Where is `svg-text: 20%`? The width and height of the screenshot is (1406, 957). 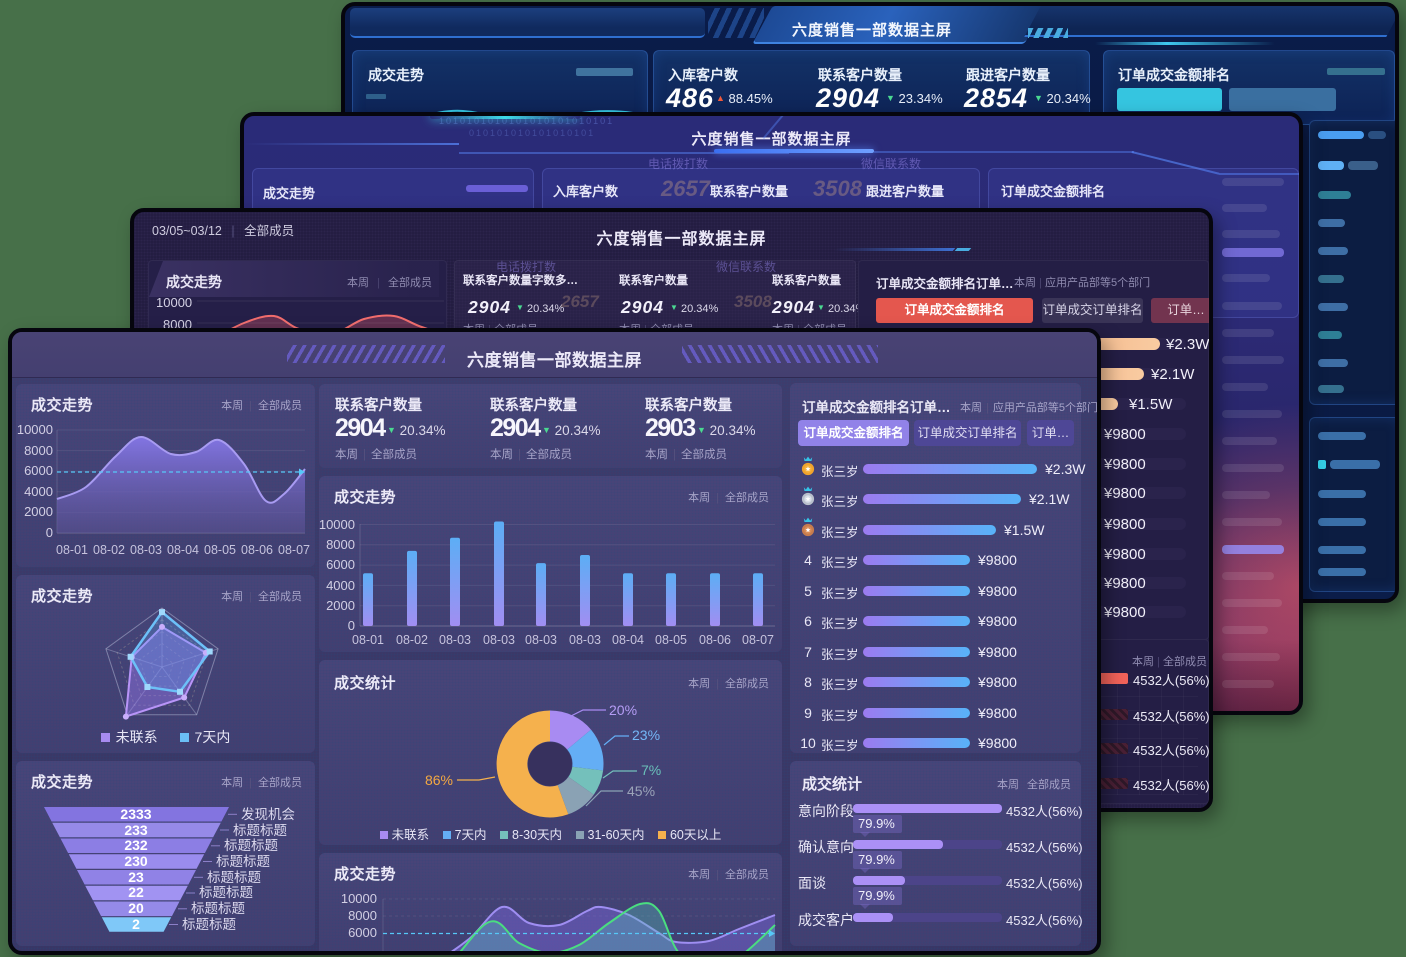 svg-text: 20% is located at coordinates (623, 710).